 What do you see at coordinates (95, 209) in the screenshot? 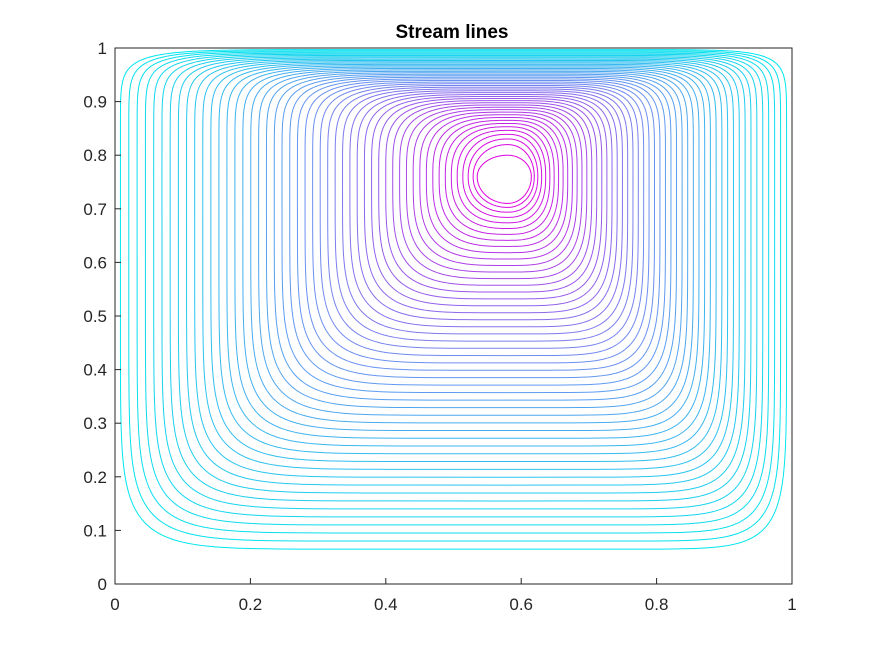
I see `y-tick-label: 0.7` at bounding box center [95, 209].